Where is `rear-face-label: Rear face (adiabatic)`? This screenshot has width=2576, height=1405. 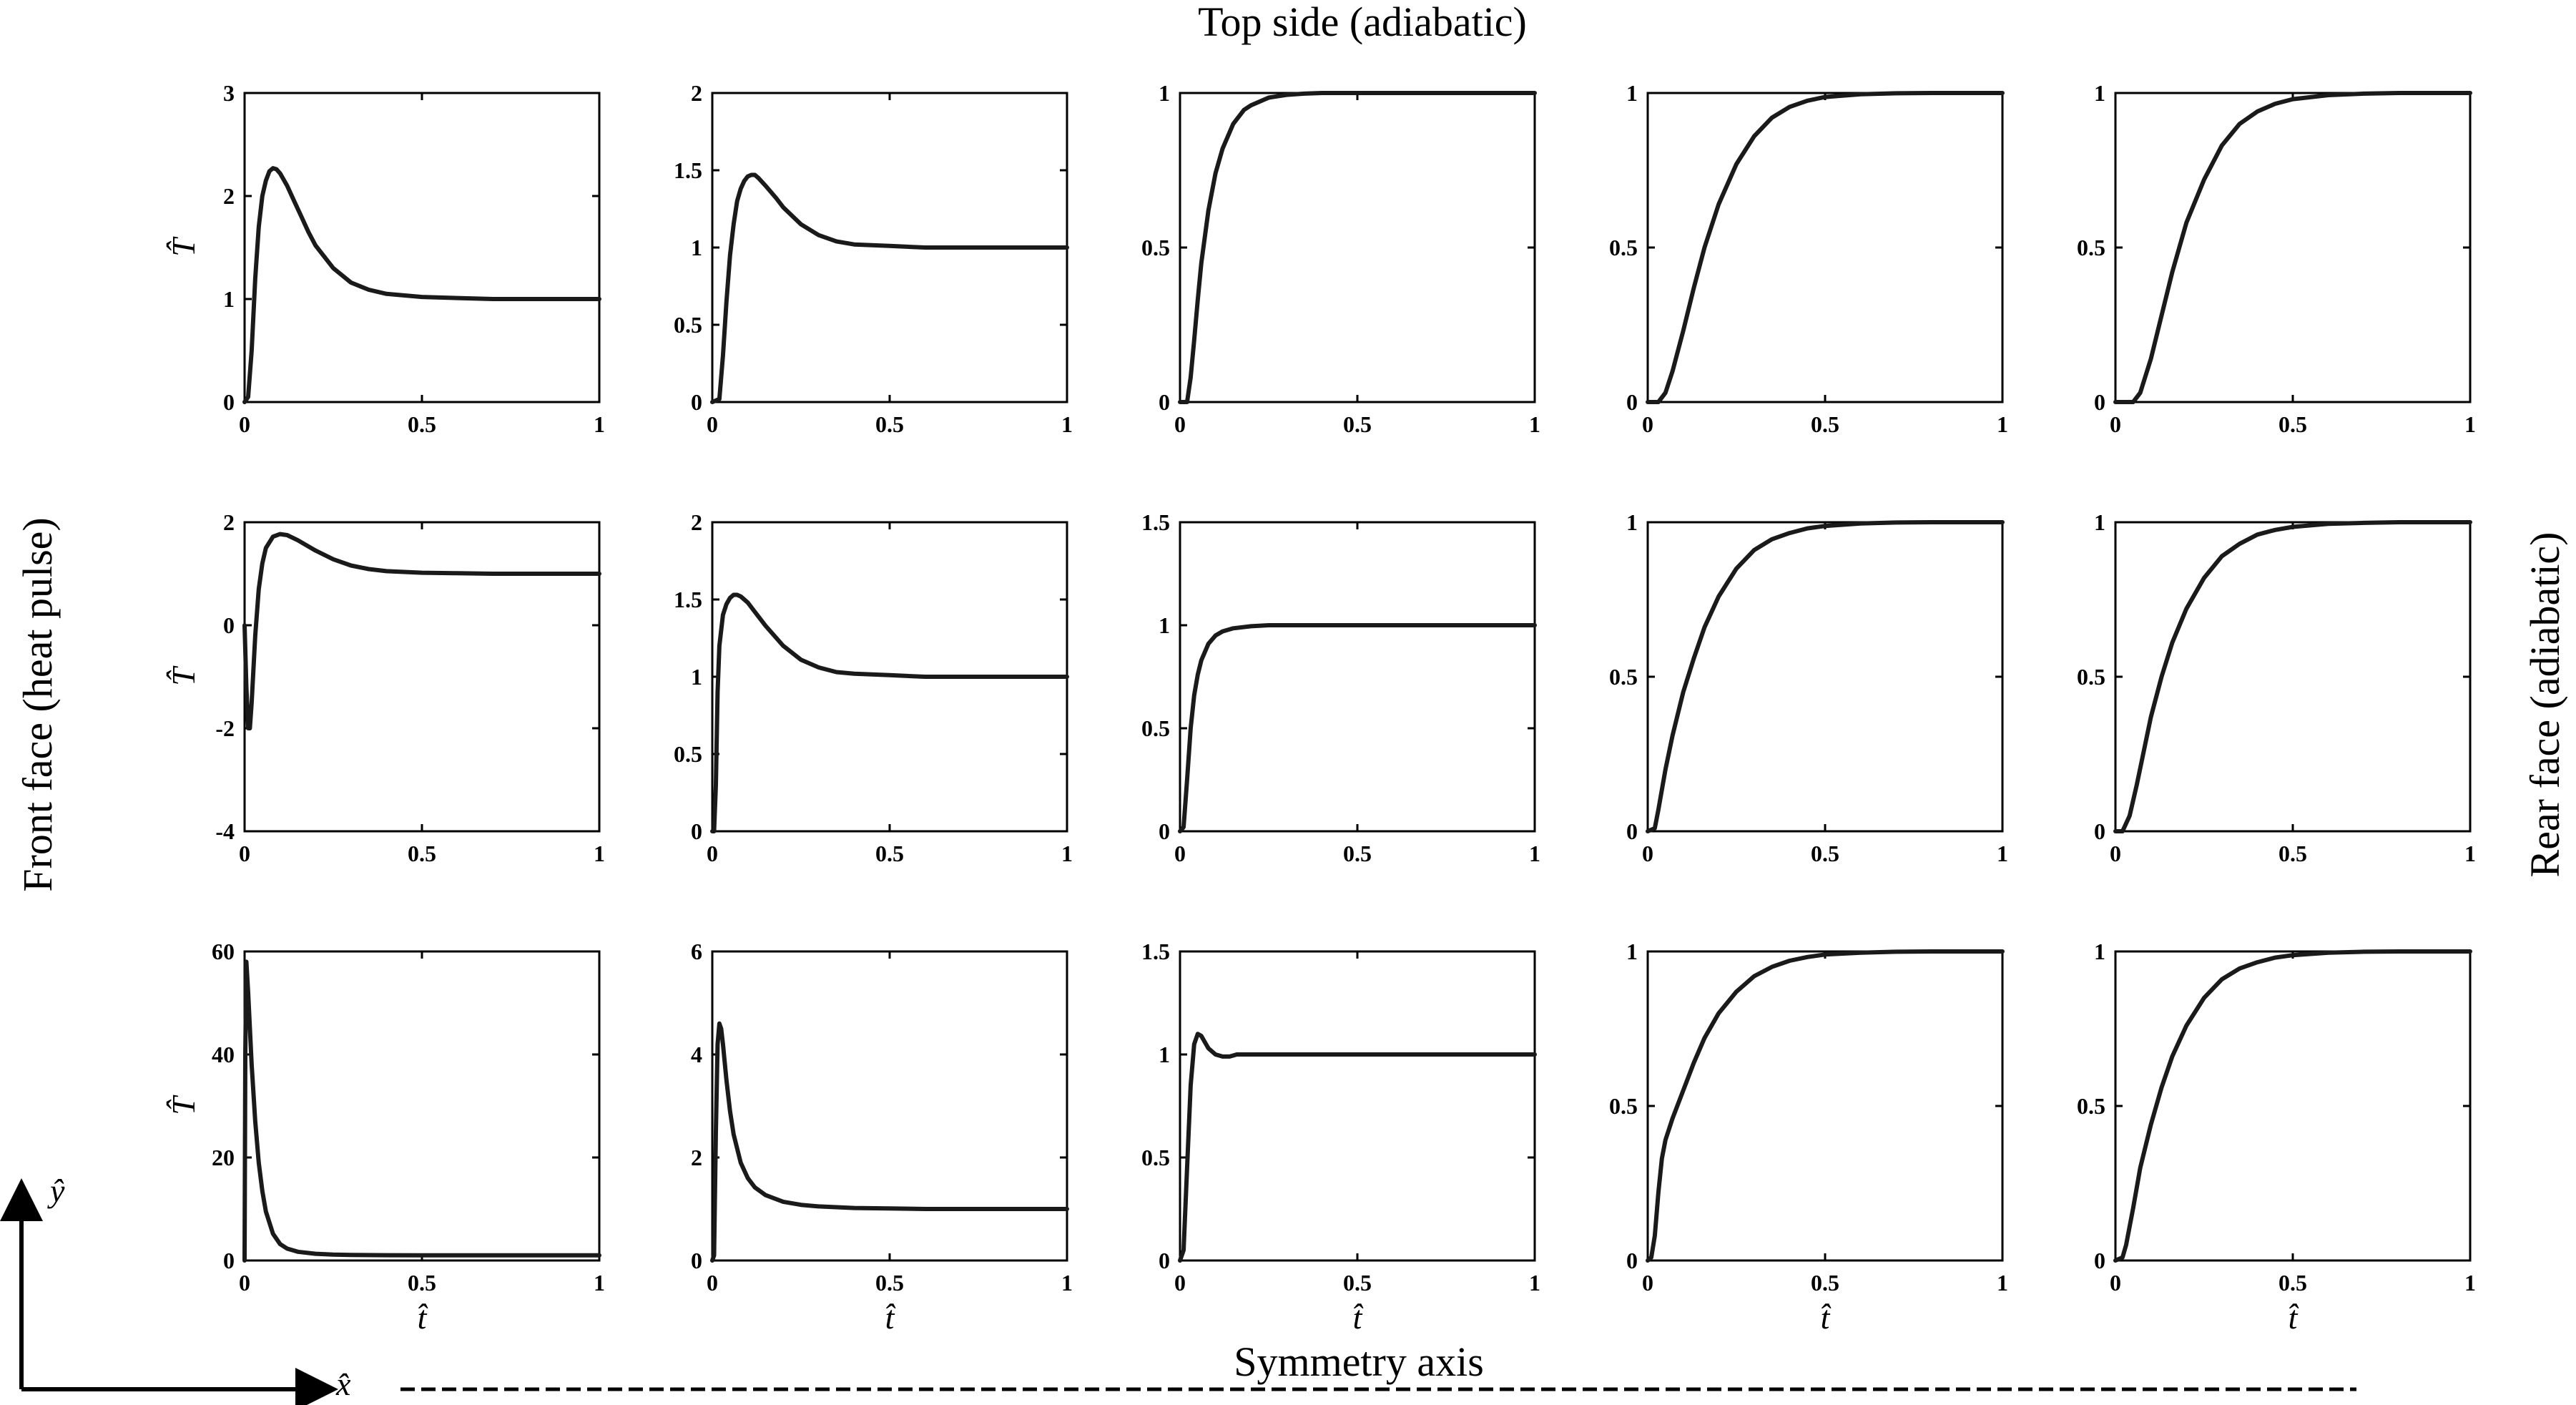
rear-face-label: Rear face (adiabatic) is located at coordinates (2545, 705).